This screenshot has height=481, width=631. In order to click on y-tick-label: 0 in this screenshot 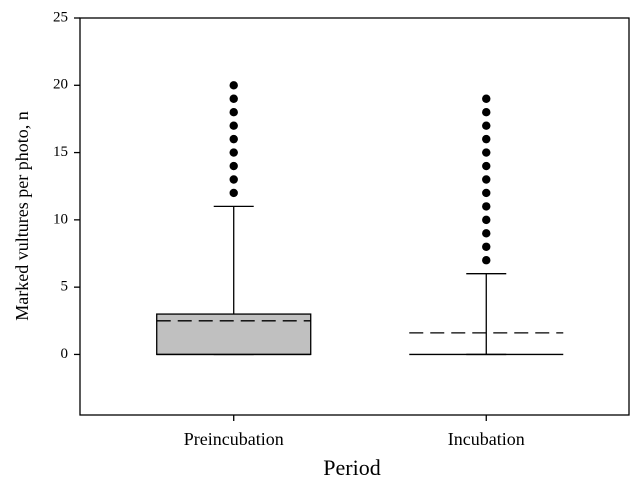, I will do `click(65, 354)`.